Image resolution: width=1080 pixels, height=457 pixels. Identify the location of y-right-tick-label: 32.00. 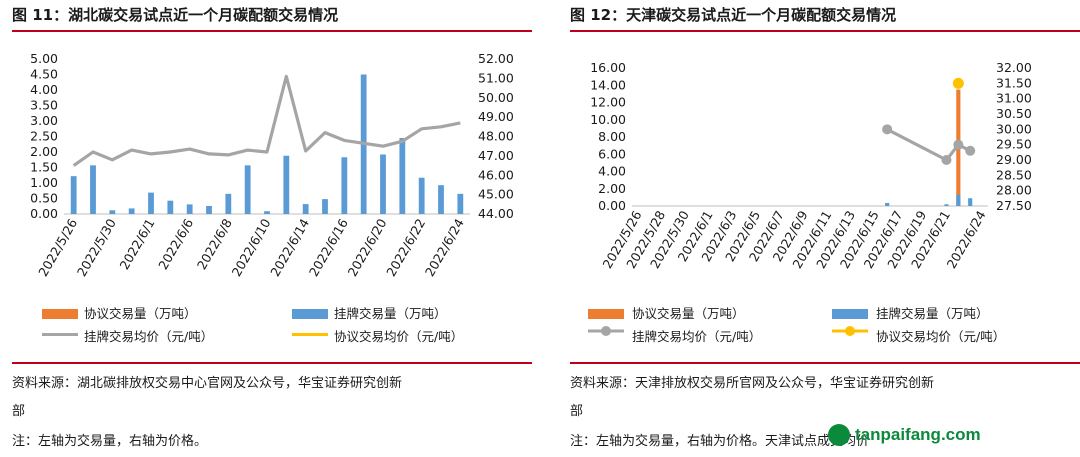
(1014, 67).